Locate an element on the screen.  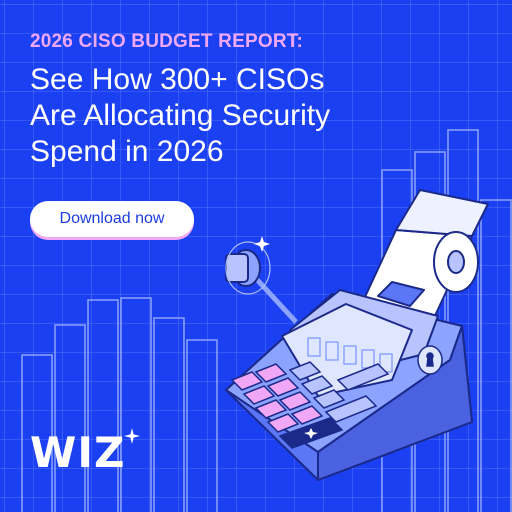
headline-line-1: See How 300+ CISOs is located at coordinates (177, 79).